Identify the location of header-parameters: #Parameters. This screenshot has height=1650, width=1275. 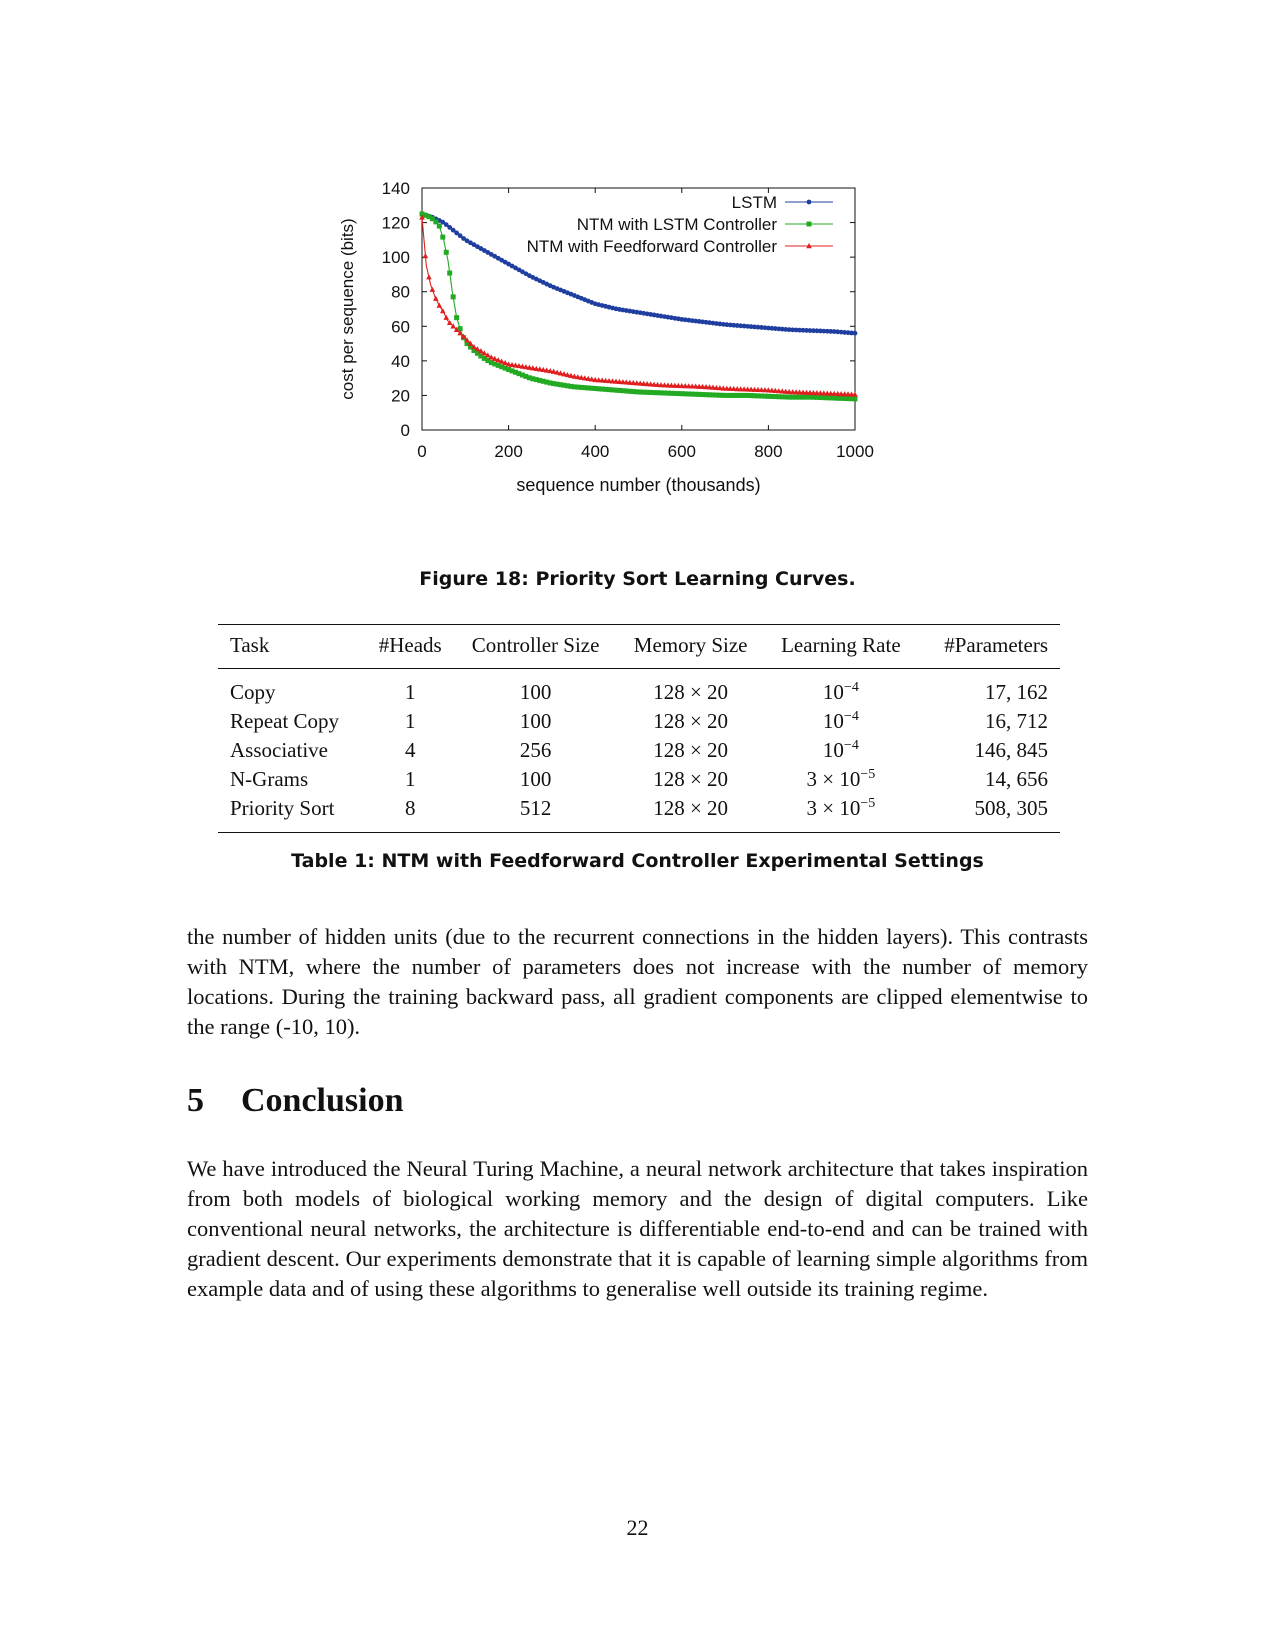
(996, 645).